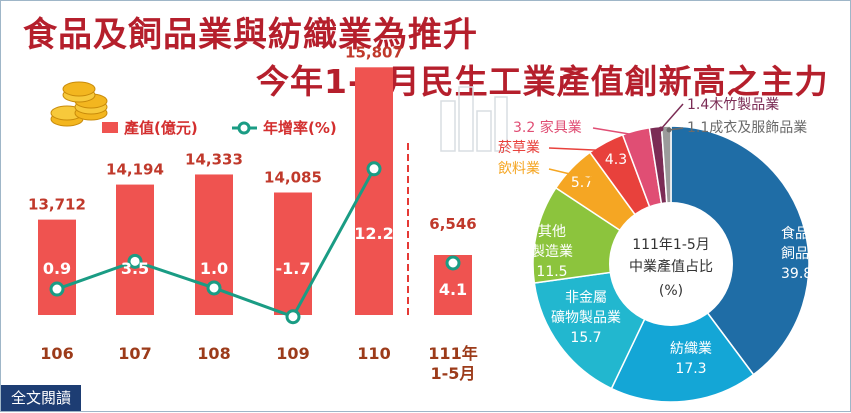 The height and width of the screenshot is (413, 851). Describe the element at coordinates (733, 105) in the screenshot. I see `pie-outer-label-3: 1.4木竹製品業` at that location.